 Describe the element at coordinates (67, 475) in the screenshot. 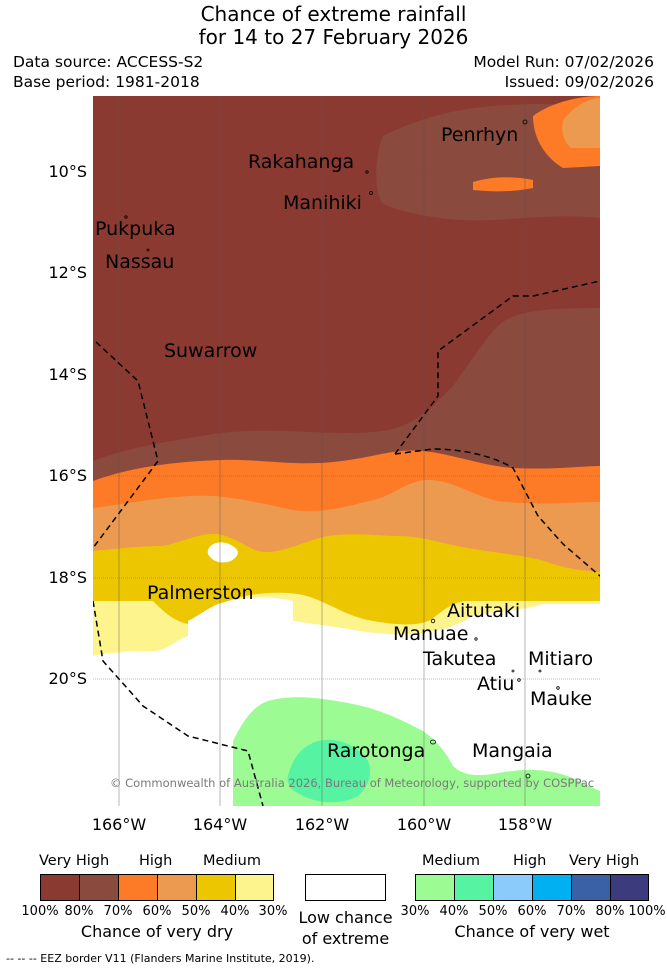

I see `y-label-16s: 16°S` at that location.